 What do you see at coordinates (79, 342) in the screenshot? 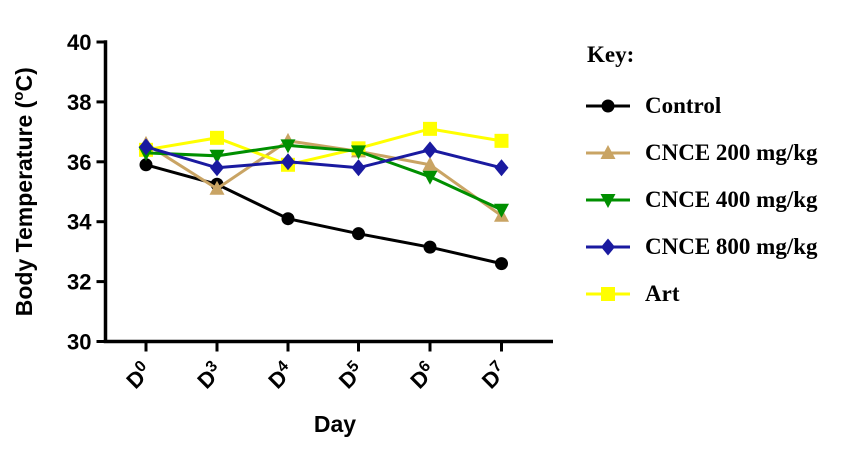
I see `y-tick-label: 30` at bounding box center [79, 342].